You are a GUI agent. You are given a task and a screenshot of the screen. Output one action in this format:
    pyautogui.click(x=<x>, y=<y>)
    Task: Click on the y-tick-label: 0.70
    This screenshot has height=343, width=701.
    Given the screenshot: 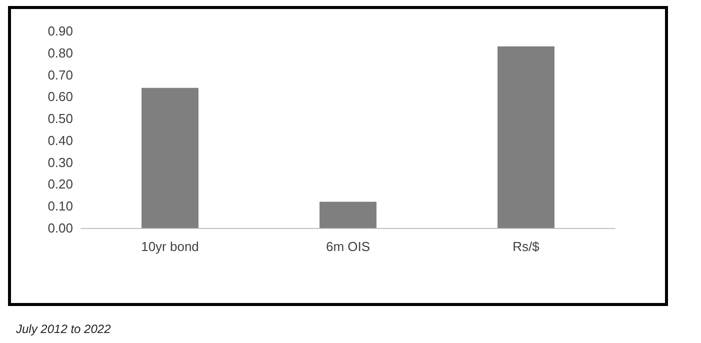 What is the action you would take?
    pyautogui.click(x=60, y=74)
    